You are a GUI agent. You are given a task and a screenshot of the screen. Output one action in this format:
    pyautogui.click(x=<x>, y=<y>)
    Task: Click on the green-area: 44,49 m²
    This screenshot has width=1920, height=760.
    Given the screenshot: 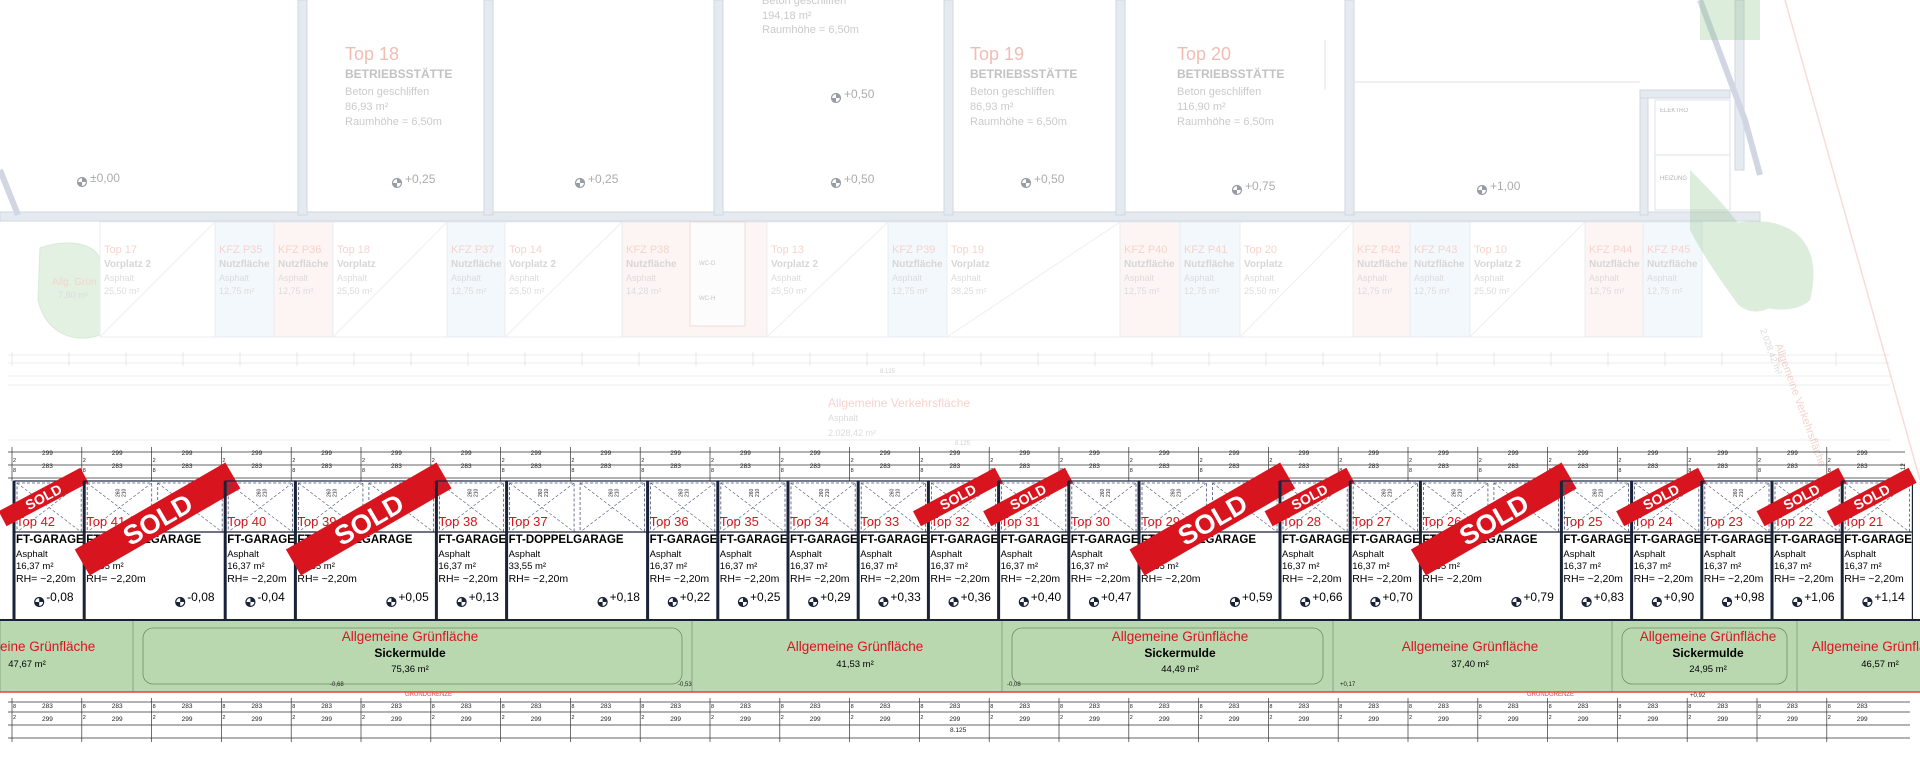 What is the action you would take?
    pyautogui.click(x=1180, y=669)
    